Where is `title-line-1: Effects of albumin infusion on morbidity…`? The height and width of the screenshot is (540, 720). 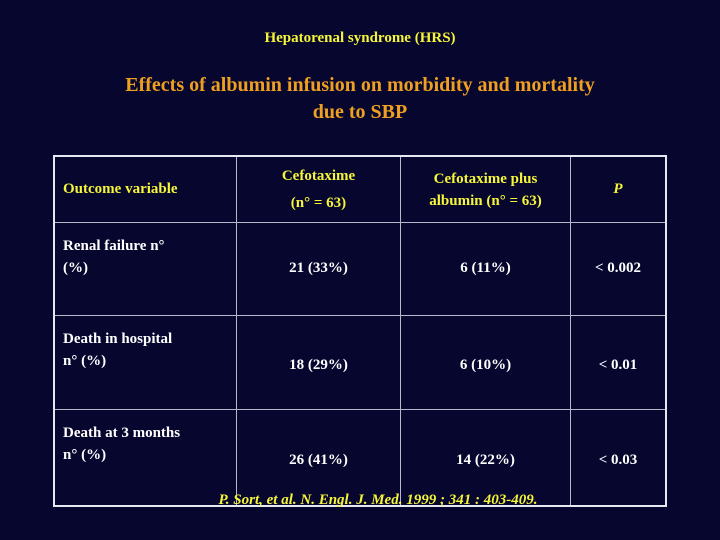
title-line-1: Effects of albumin infusion on morbidity… is located at coordinates (360, 85).